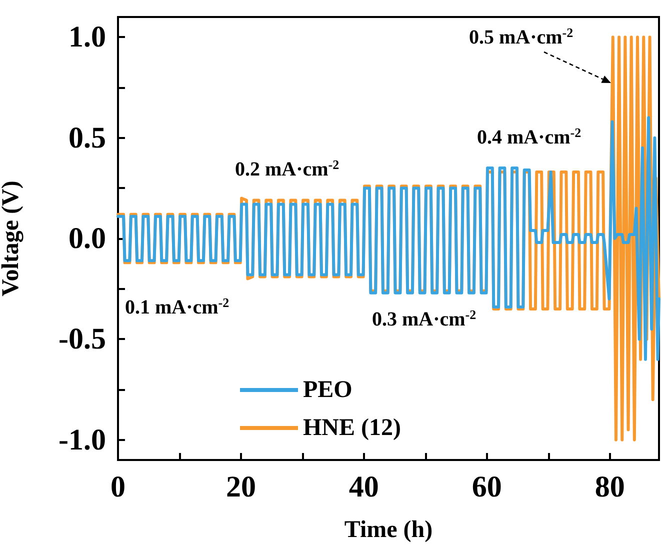 The image size is (662, 545). Describe the element at coordinates (241, 487) in the screenshot. I see `x-tick-label: 20` at that location.